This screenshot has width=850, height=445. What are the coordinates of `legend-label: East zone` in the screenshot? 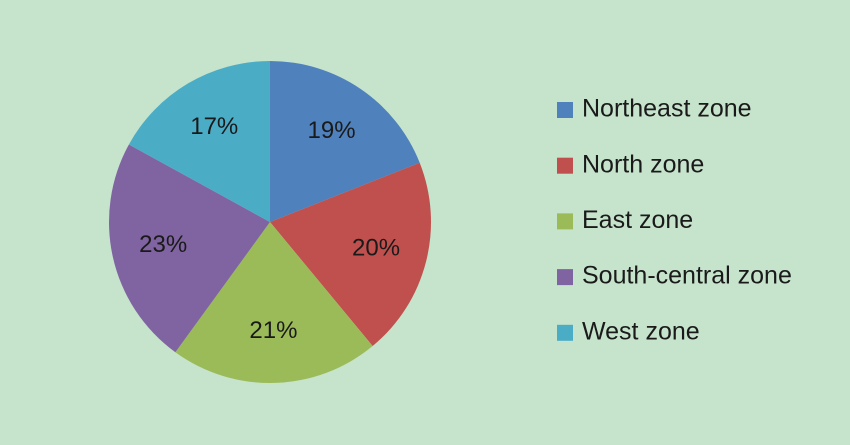 It's located at (637, 220).